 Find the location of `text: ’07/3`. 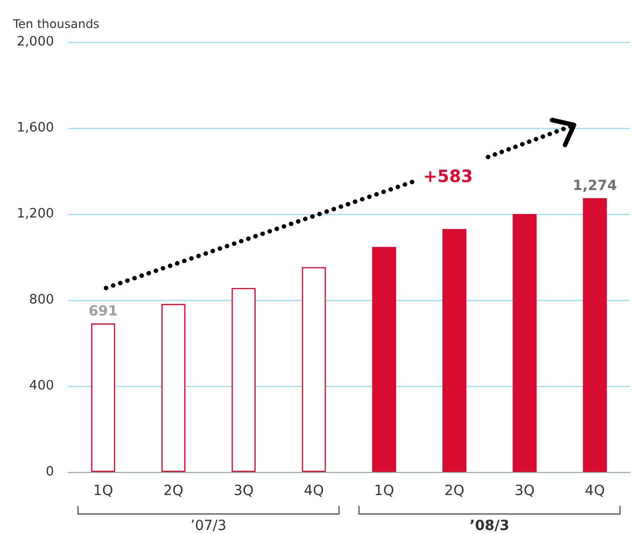

text: ’07/3 is located at coordinates (208, 526).